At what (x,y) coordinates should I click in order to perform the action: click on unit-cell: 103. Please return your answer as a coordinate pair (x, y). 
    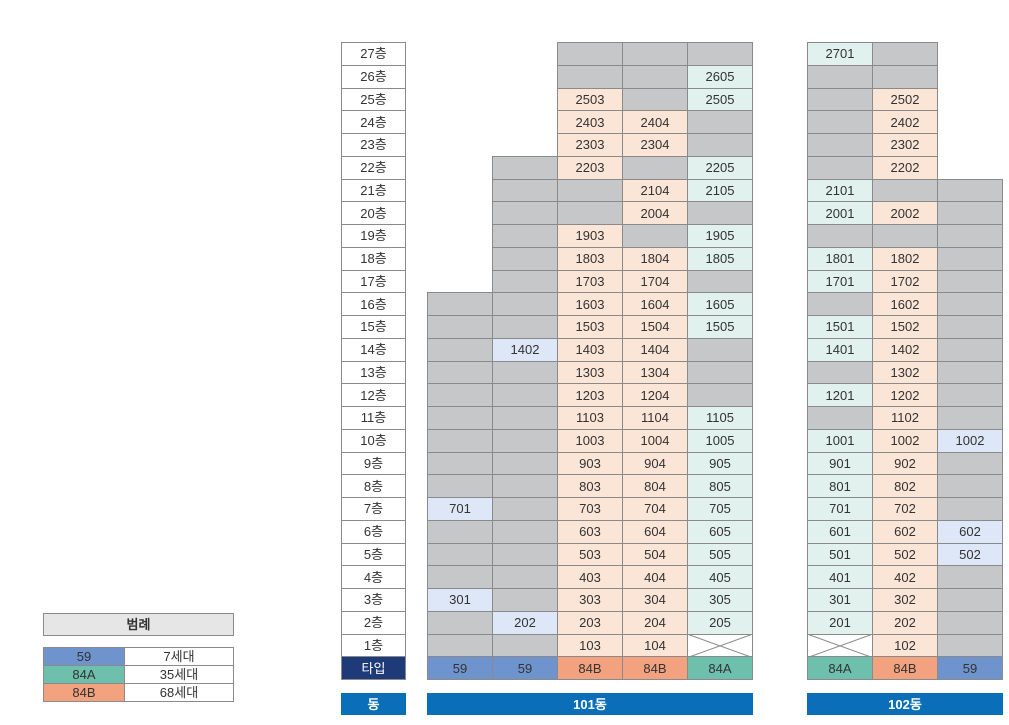
    Looking at the image, I should click on (590, 645).